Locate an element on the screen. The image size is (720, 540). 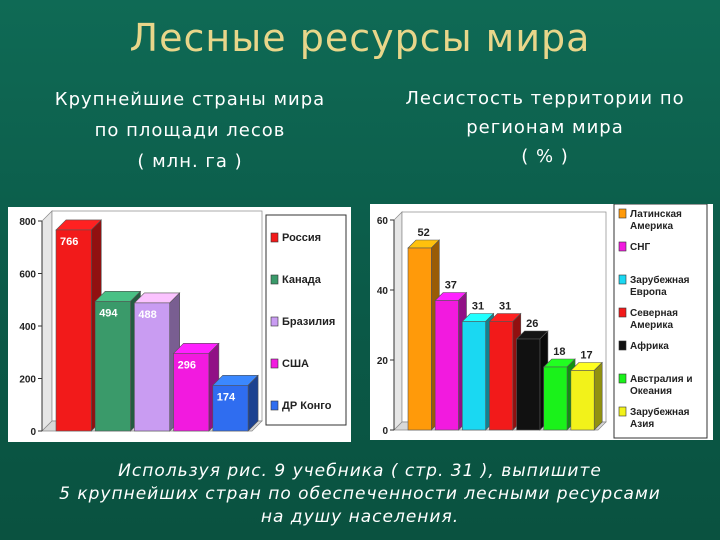
legend-label: СНГ is located at coordinates (640, 247).